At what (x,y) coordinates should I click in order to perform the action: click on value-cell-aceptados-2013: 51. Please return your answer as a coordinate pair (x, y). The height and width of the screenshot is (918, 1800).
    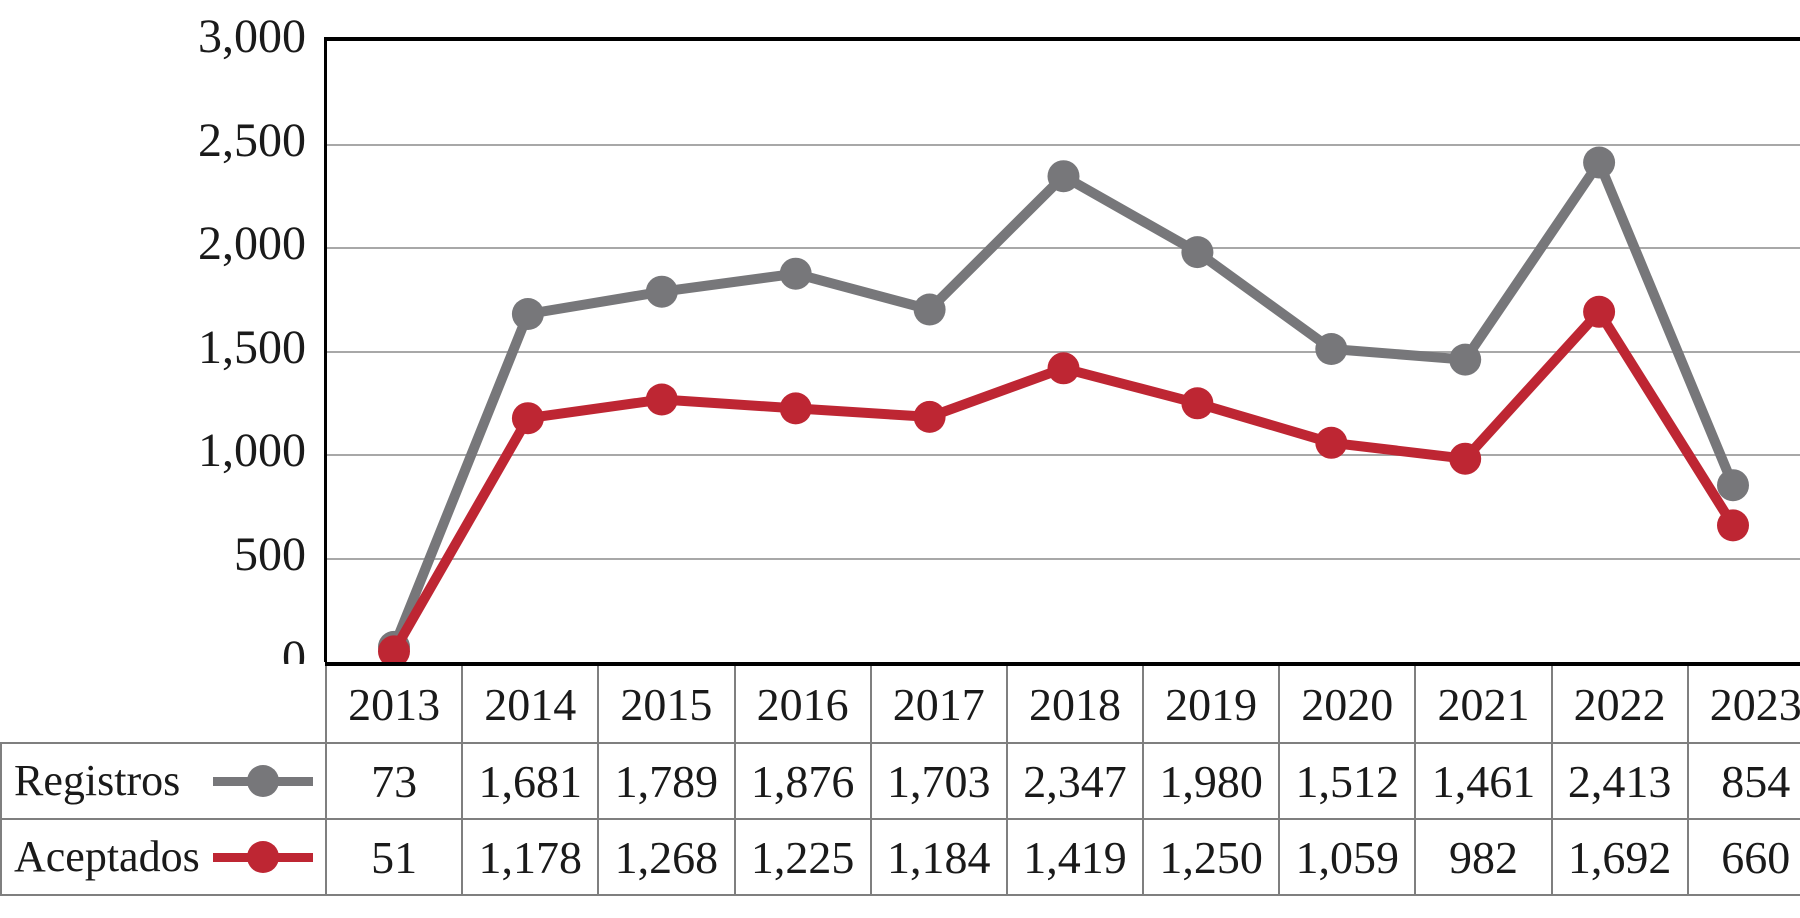
    Looking at the image, I should click on (394, 857).